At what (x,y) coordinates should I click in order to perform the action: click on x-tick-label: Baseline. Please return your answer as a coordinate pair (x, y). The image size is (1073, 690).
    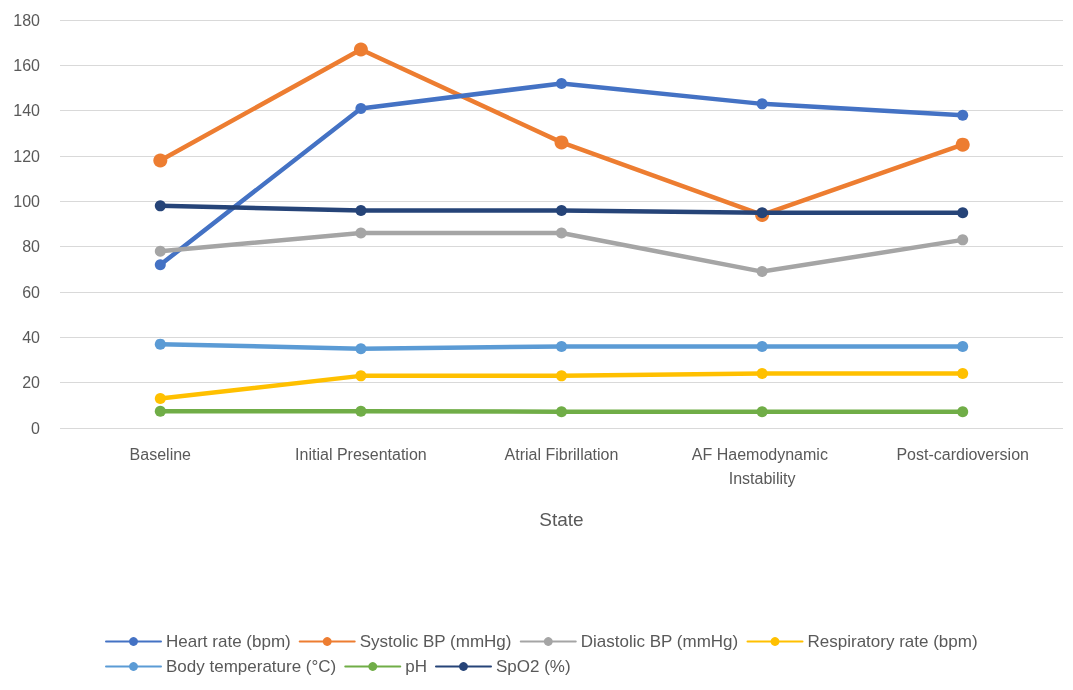
    Looking at the image, I should click on (160, 454).